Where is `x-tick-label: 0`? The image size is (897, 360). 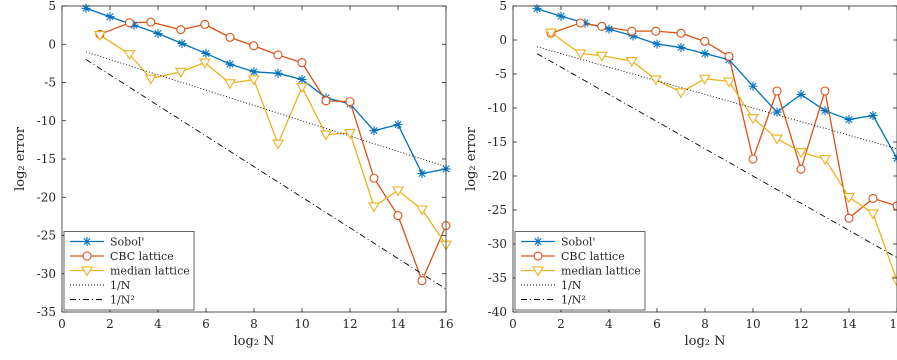 x-tick-label: 0 is located at coordinates (62, 324).